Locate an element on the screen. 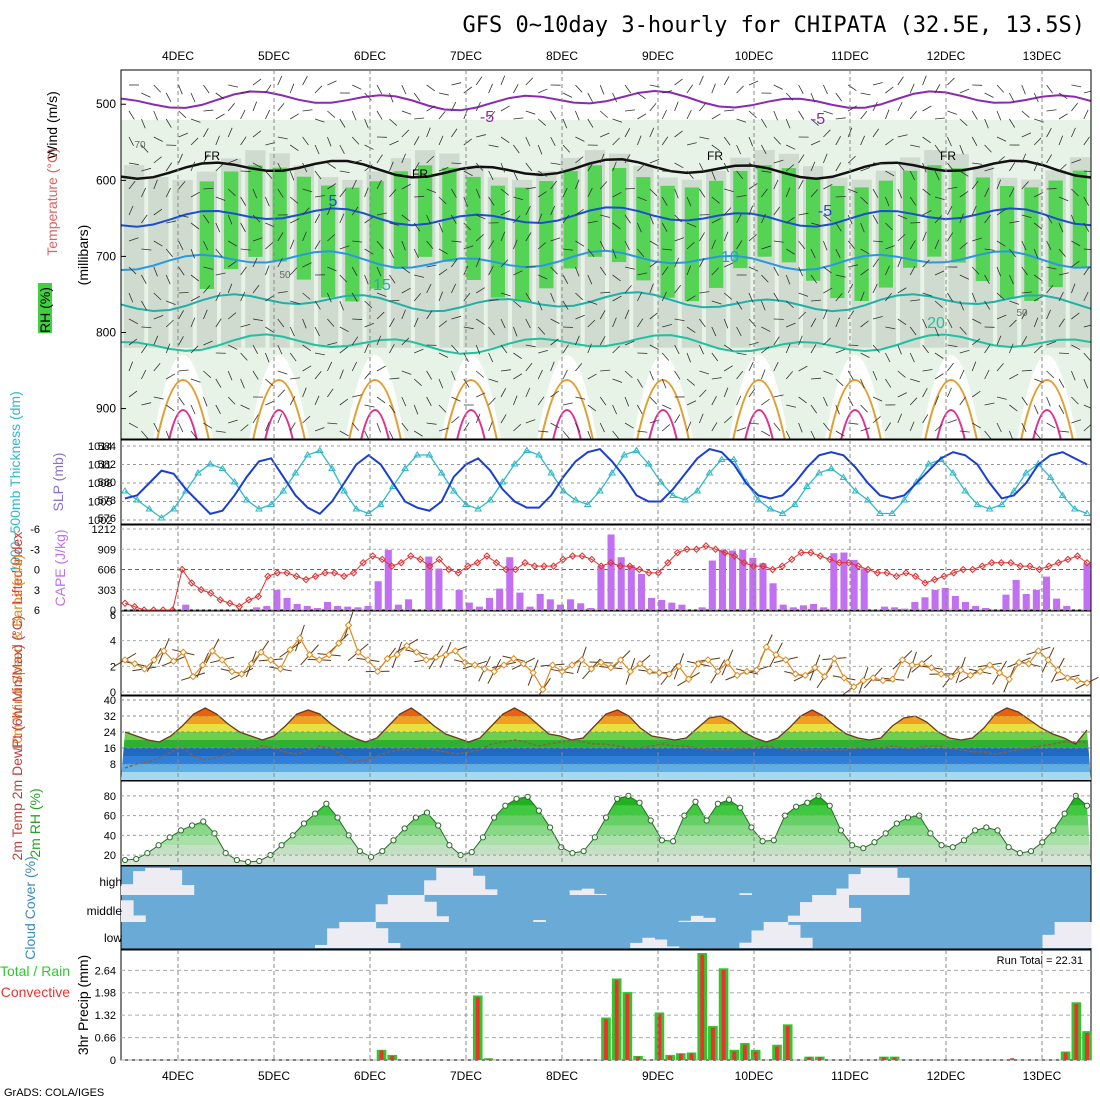 The width and height of the screenshot is (1100, 1100). thickness-tick-label: 584 is located at coordinates (107, 447).